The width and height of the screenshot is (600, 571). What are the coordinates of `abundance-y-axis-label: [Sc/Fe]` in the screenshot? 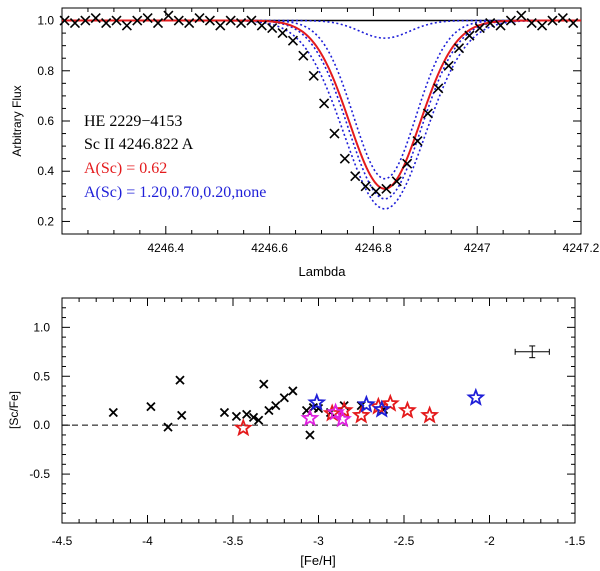 It's located at (14, 410).